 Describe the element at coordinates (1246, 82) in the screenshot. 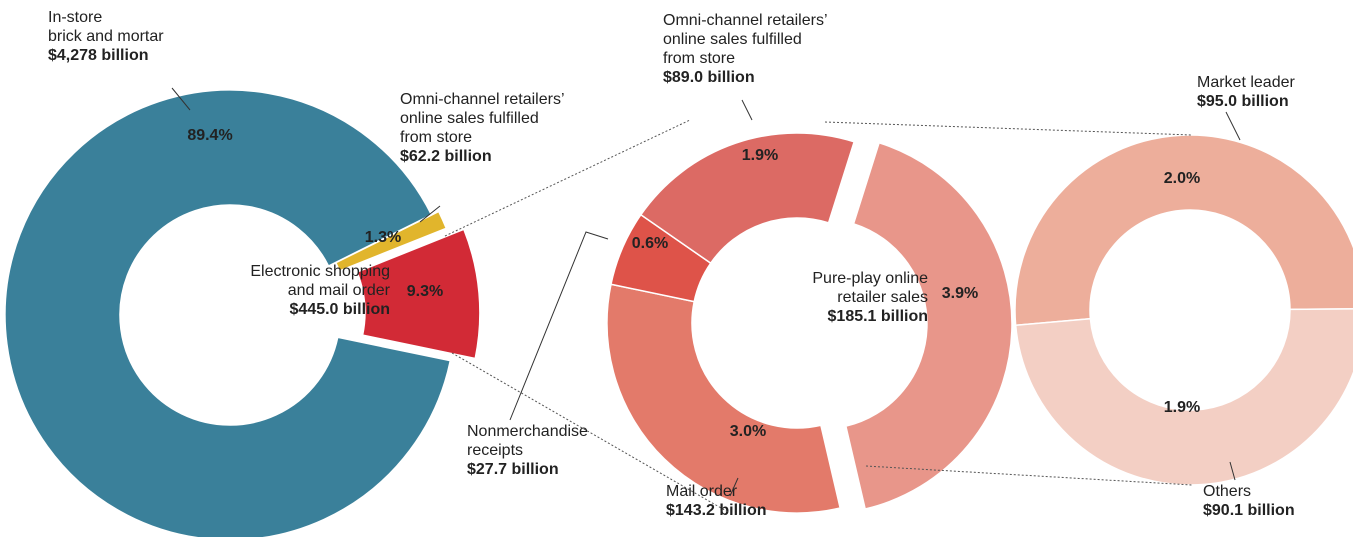

I see `label-line: Market leader` at that location.